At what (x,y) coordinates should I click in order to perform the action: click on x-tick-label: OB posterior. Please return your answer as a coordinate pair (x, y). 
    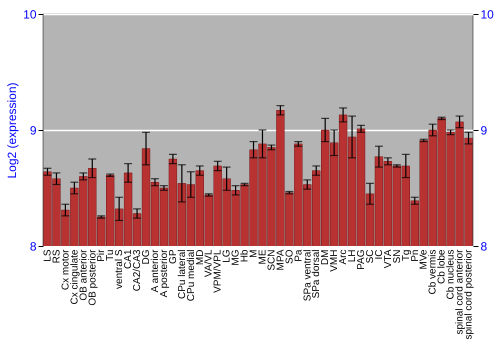
    Looking at the image, I should click on (92, 277).